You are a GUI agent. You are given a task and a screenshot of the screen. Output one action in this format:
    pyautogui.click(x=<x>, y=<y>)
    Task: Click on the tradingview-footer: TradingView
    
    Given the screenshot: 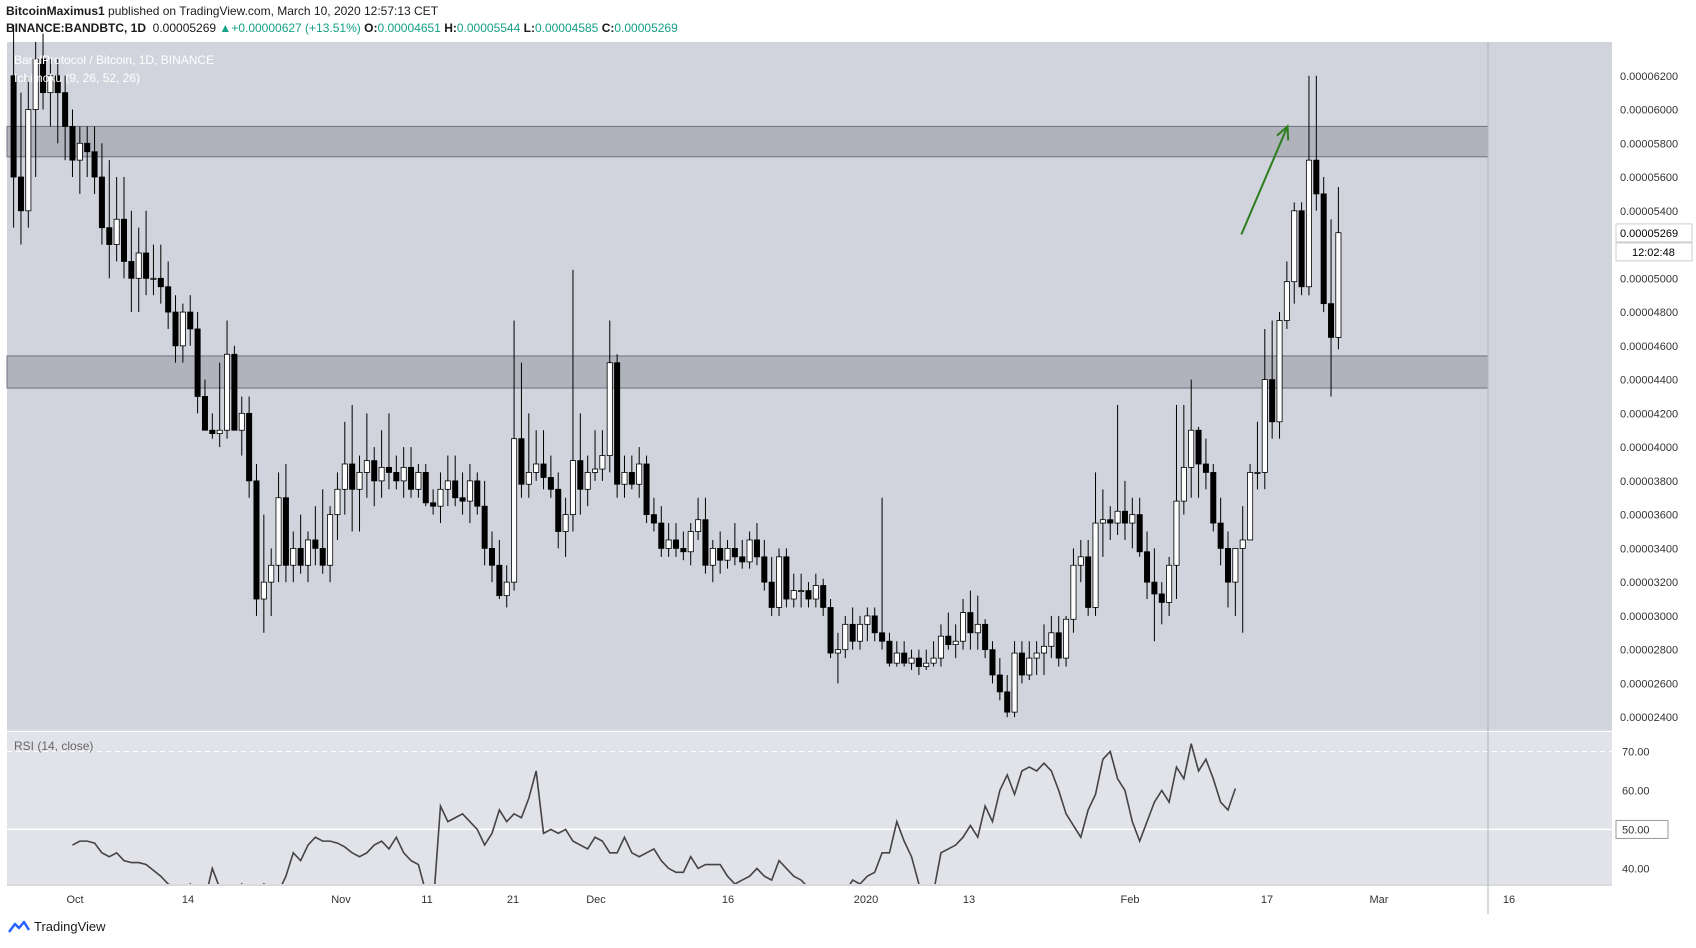 What is the action you would take?
    pyautogui.click(x=57, y=926)
    